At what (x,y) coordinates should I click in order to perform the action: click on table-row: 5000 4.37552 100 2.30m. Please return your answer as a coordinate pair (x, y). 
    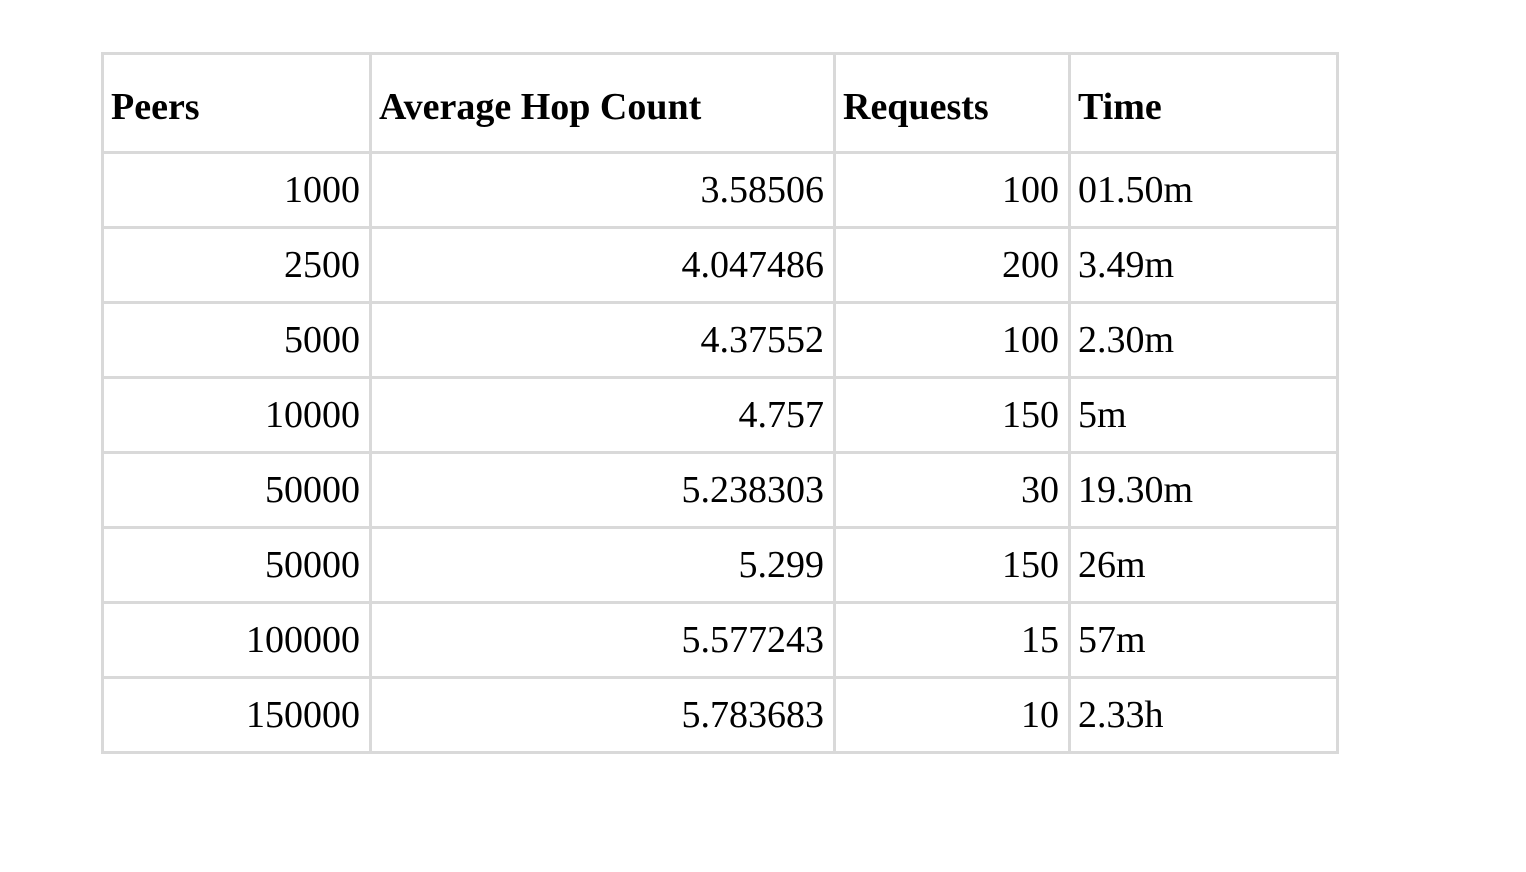
    Looking at the image, I should click on (720, 340).